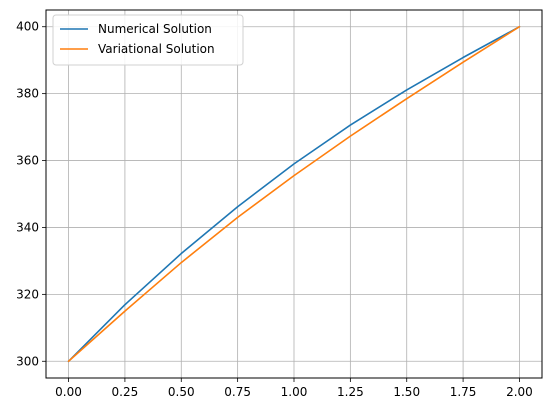 This screenshot has height=413, width=552. Describe the element at coordinates (181, 392) in the screenshot. I see `x-tick-label: 0.50` at that location.